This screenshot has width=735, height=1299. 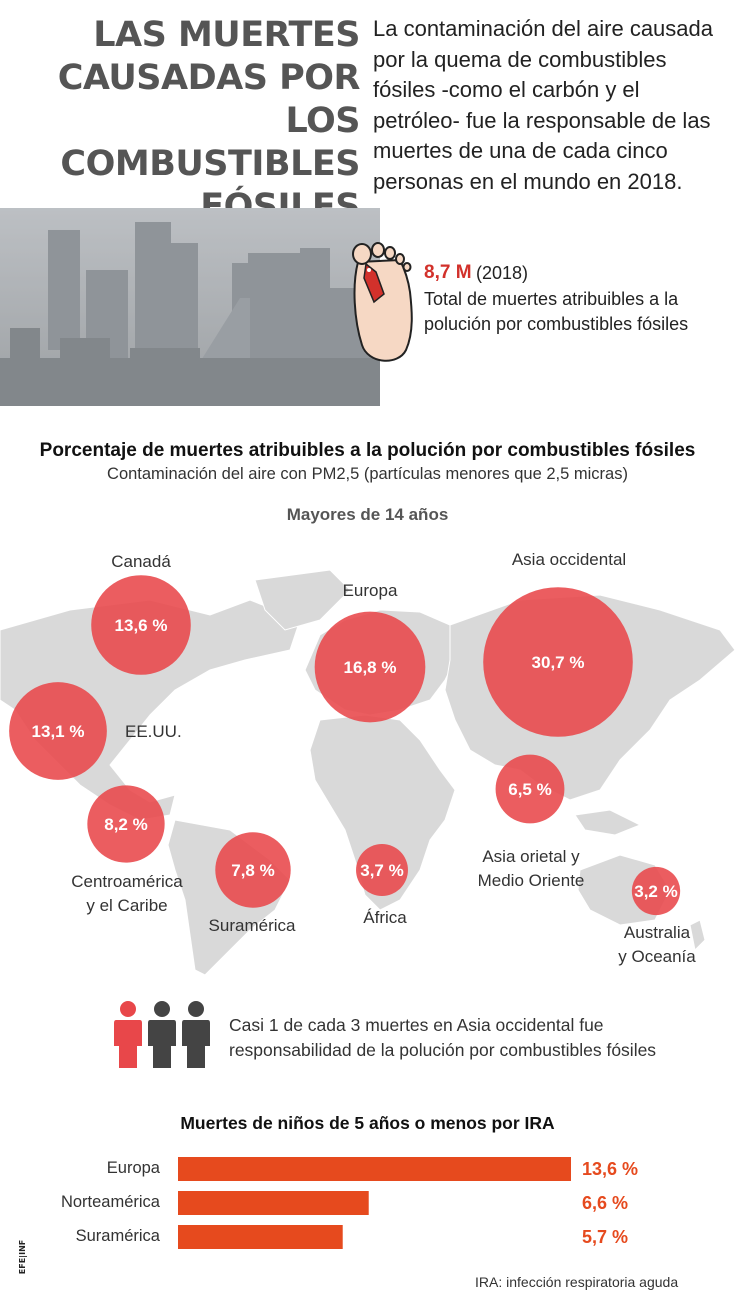 What do you see at coordinates (111, 1202) in the screenshot?
I see `bar-category-label: Norteamérica` at bounding box center [111, 1202].